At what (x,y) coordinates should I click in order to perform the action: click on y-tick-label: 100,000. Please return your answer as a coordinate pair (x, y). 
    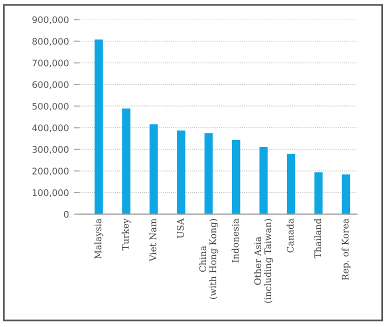
    Looking at the image, I should click on (50, 193).